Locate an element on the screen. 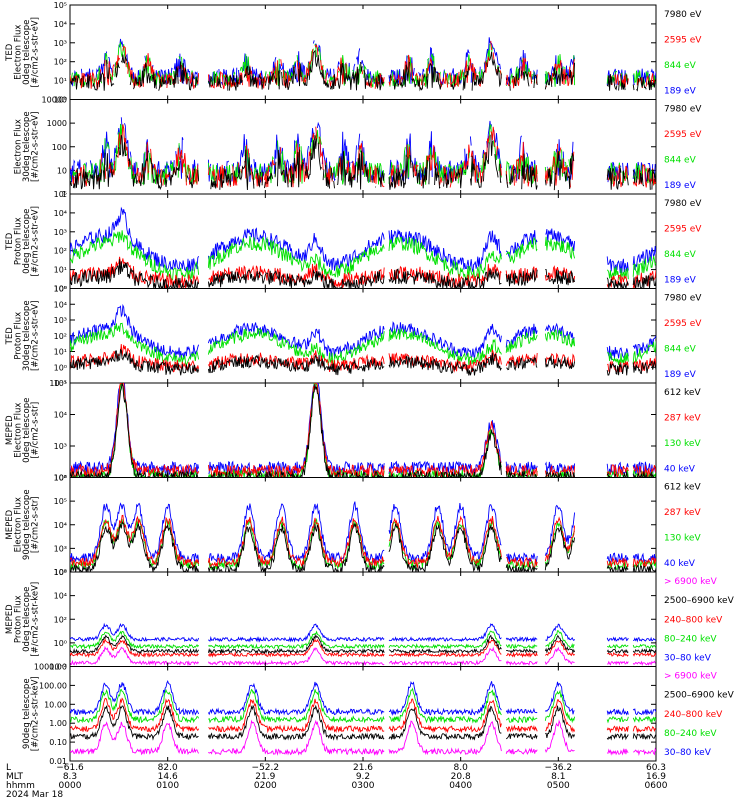  x-tick-label: 9.2 is located at coordinates (363, 777).